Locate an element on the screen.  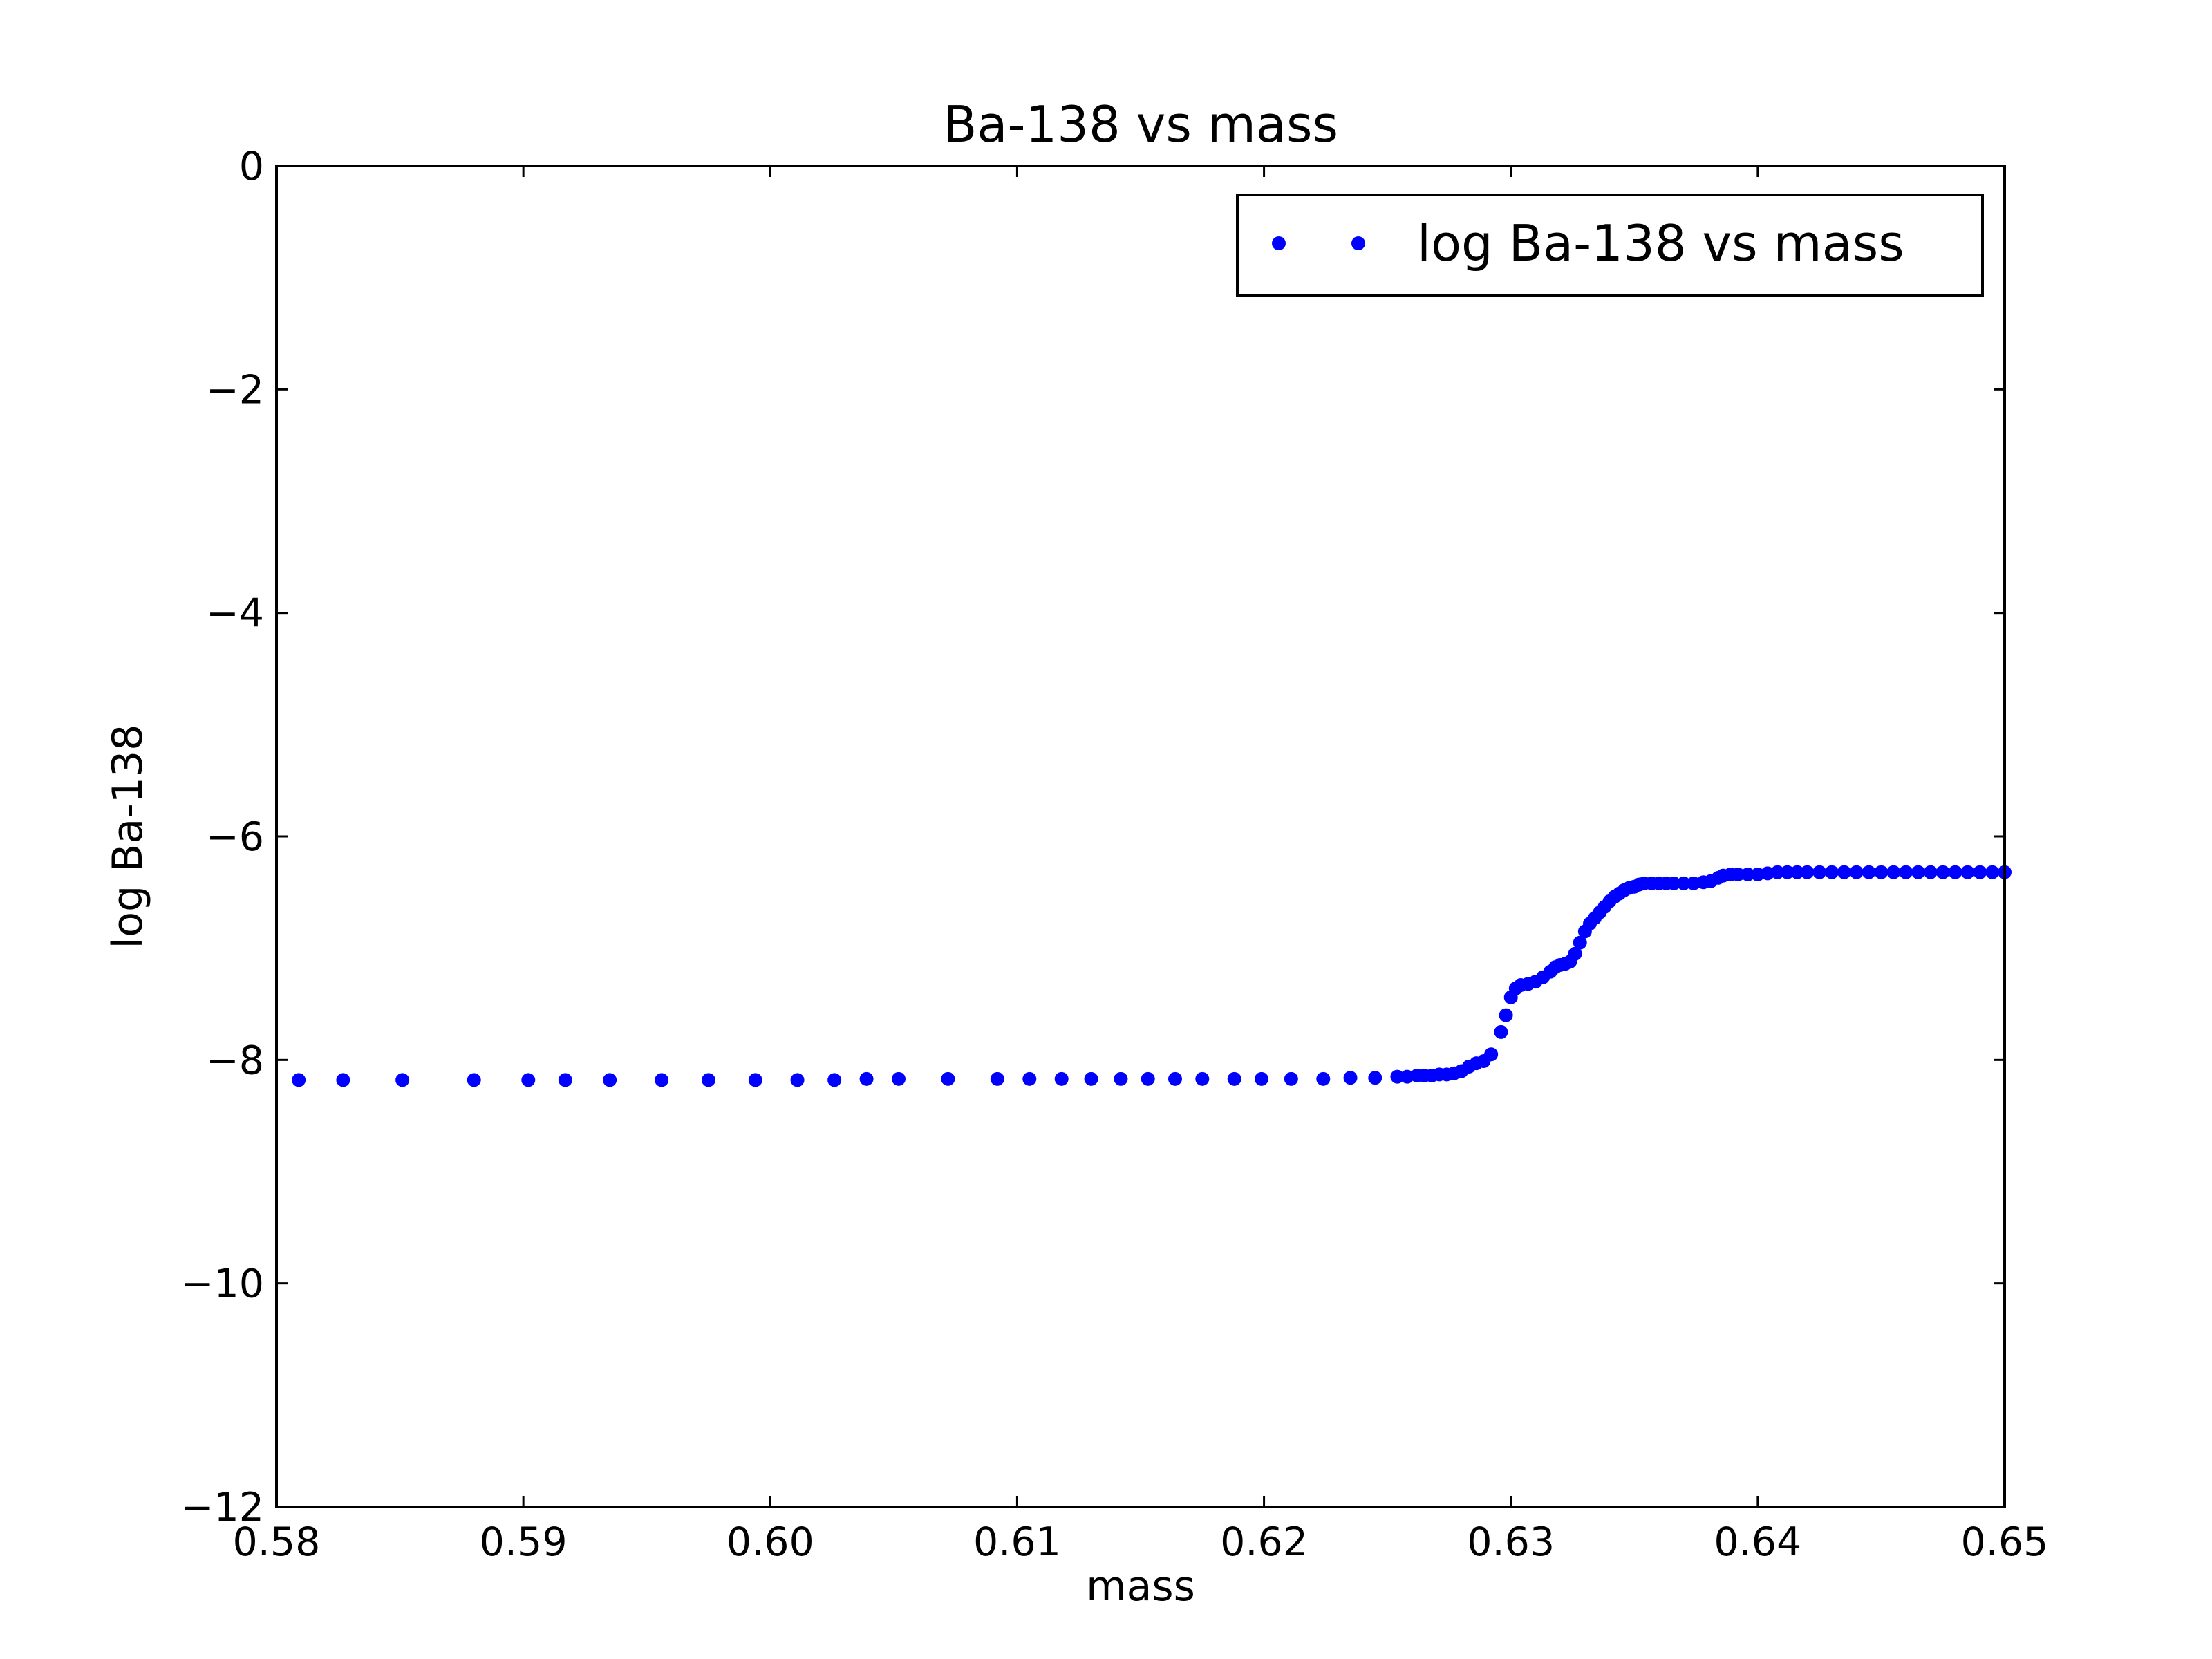
y-tick-label: −8 is located at coordinates (235, 1060).